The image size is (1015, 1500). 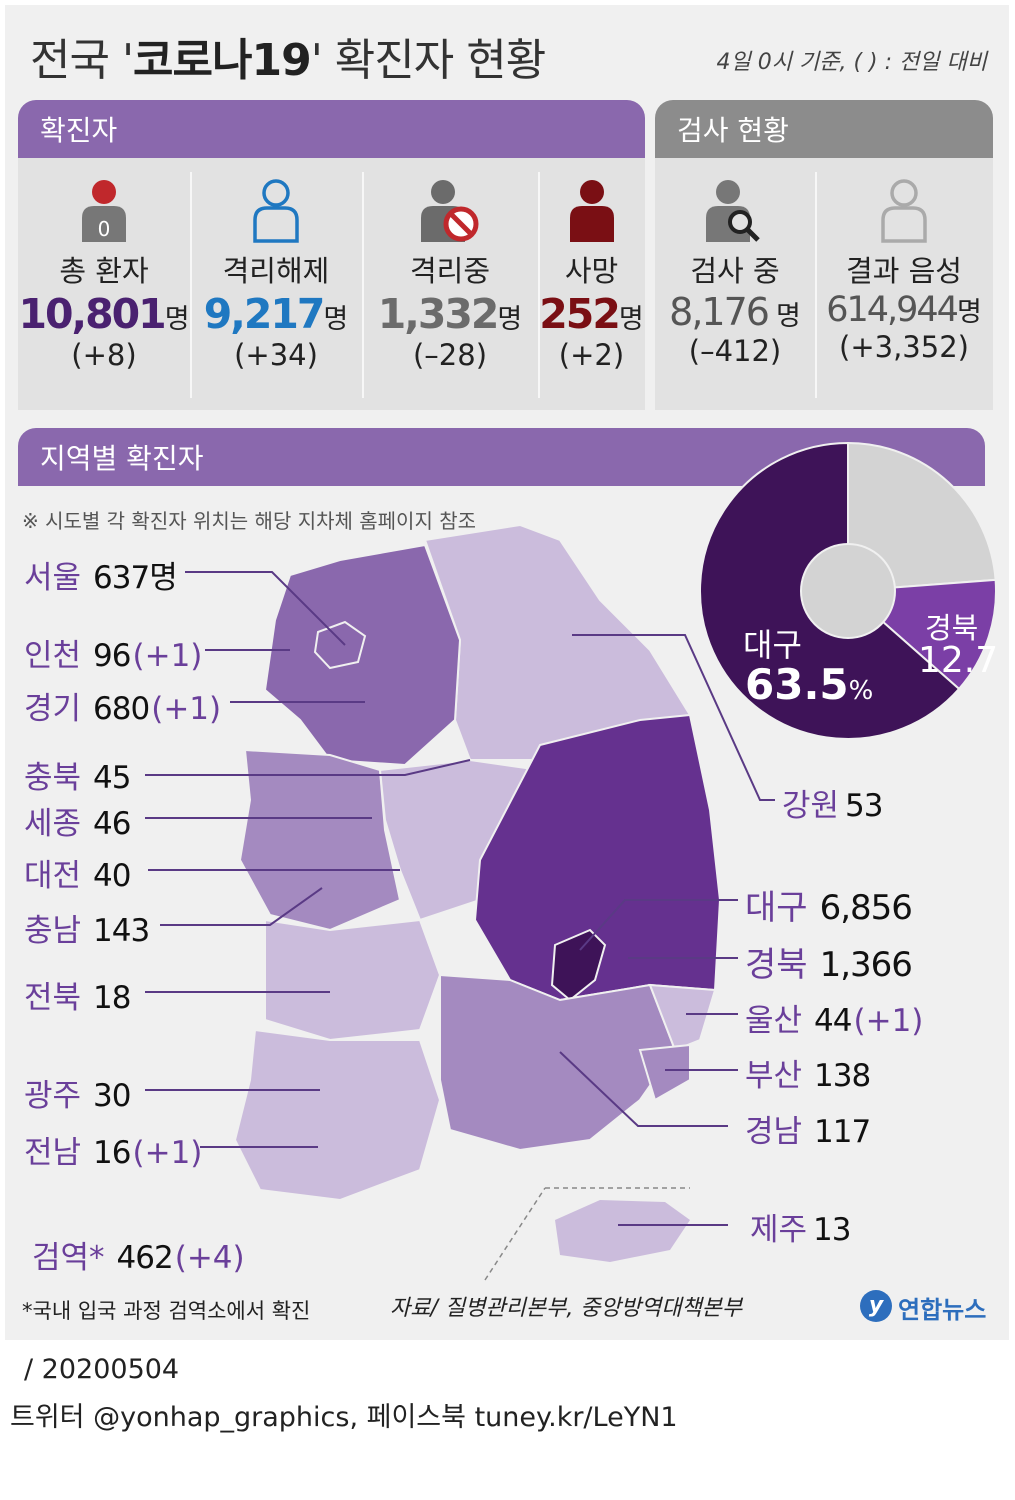 What do you see at coordinates (566, 1308) in the screenshot?
I see `data-source: 자료/ 질병관리본부, 중앙방역대책본부` at bounding box center [566, 1308].